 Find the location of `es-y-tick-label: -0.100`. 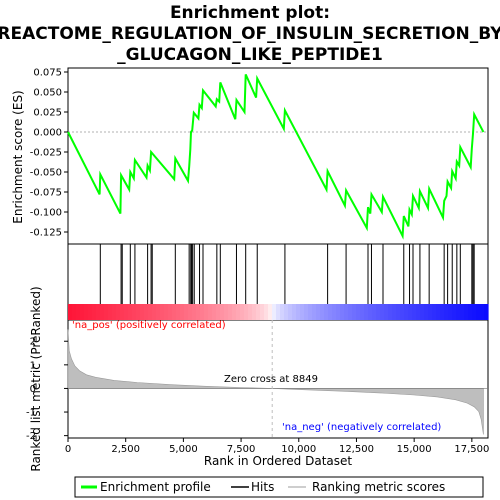

es-y-tick-label: -0.100 is located at coordinates (46, 213).